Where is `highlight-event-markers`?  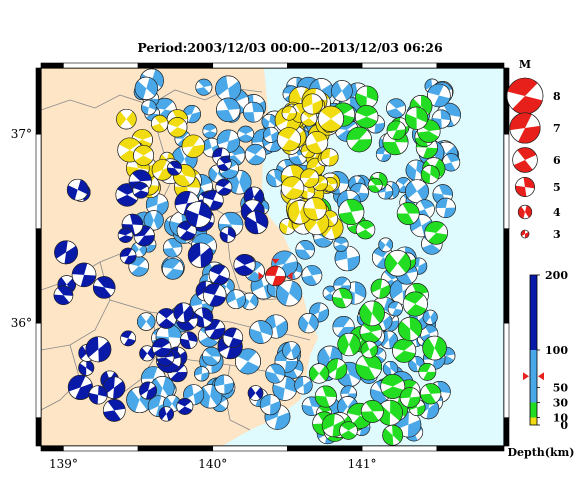 highlight-event-markers is located at coordinates (275, 269).